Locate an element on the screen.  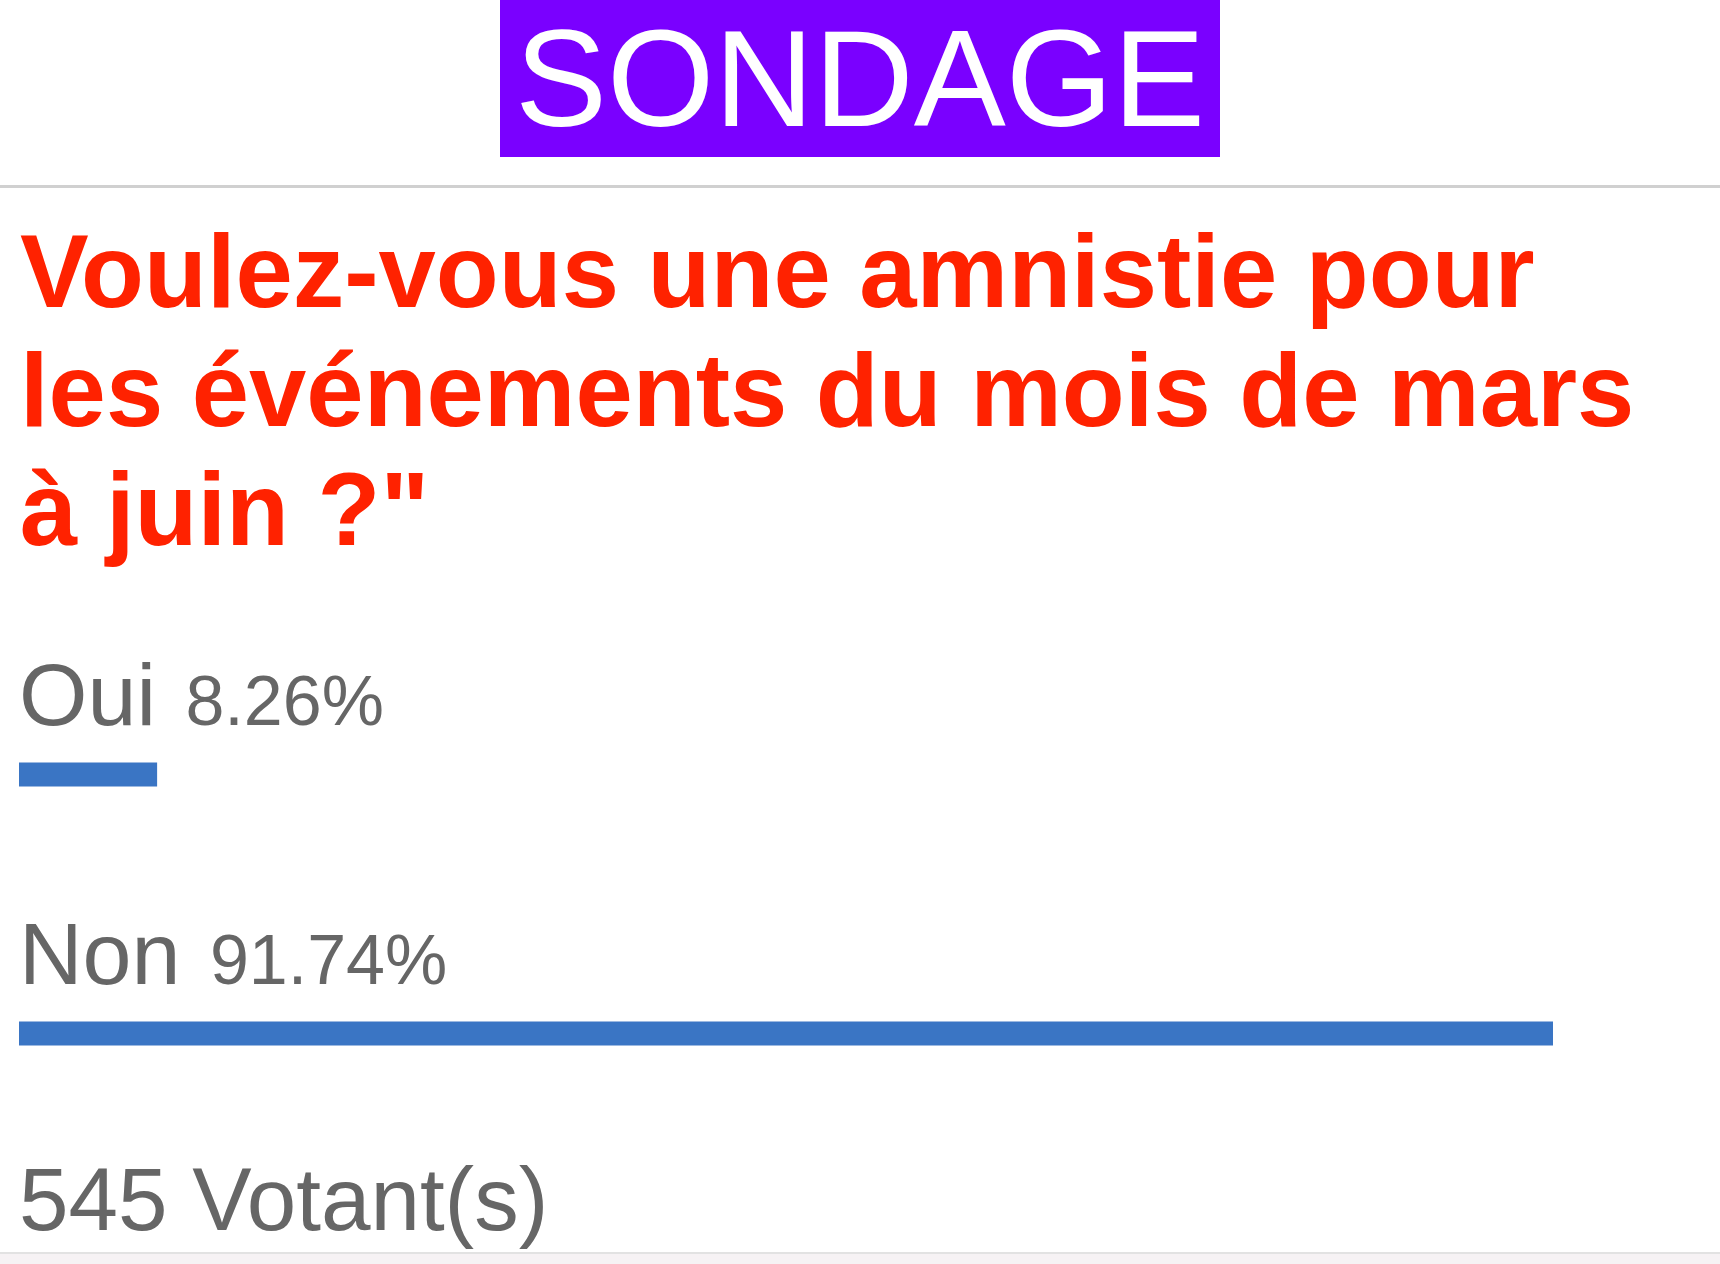
data-label: 91.74% is located at coordinates (328, 959).